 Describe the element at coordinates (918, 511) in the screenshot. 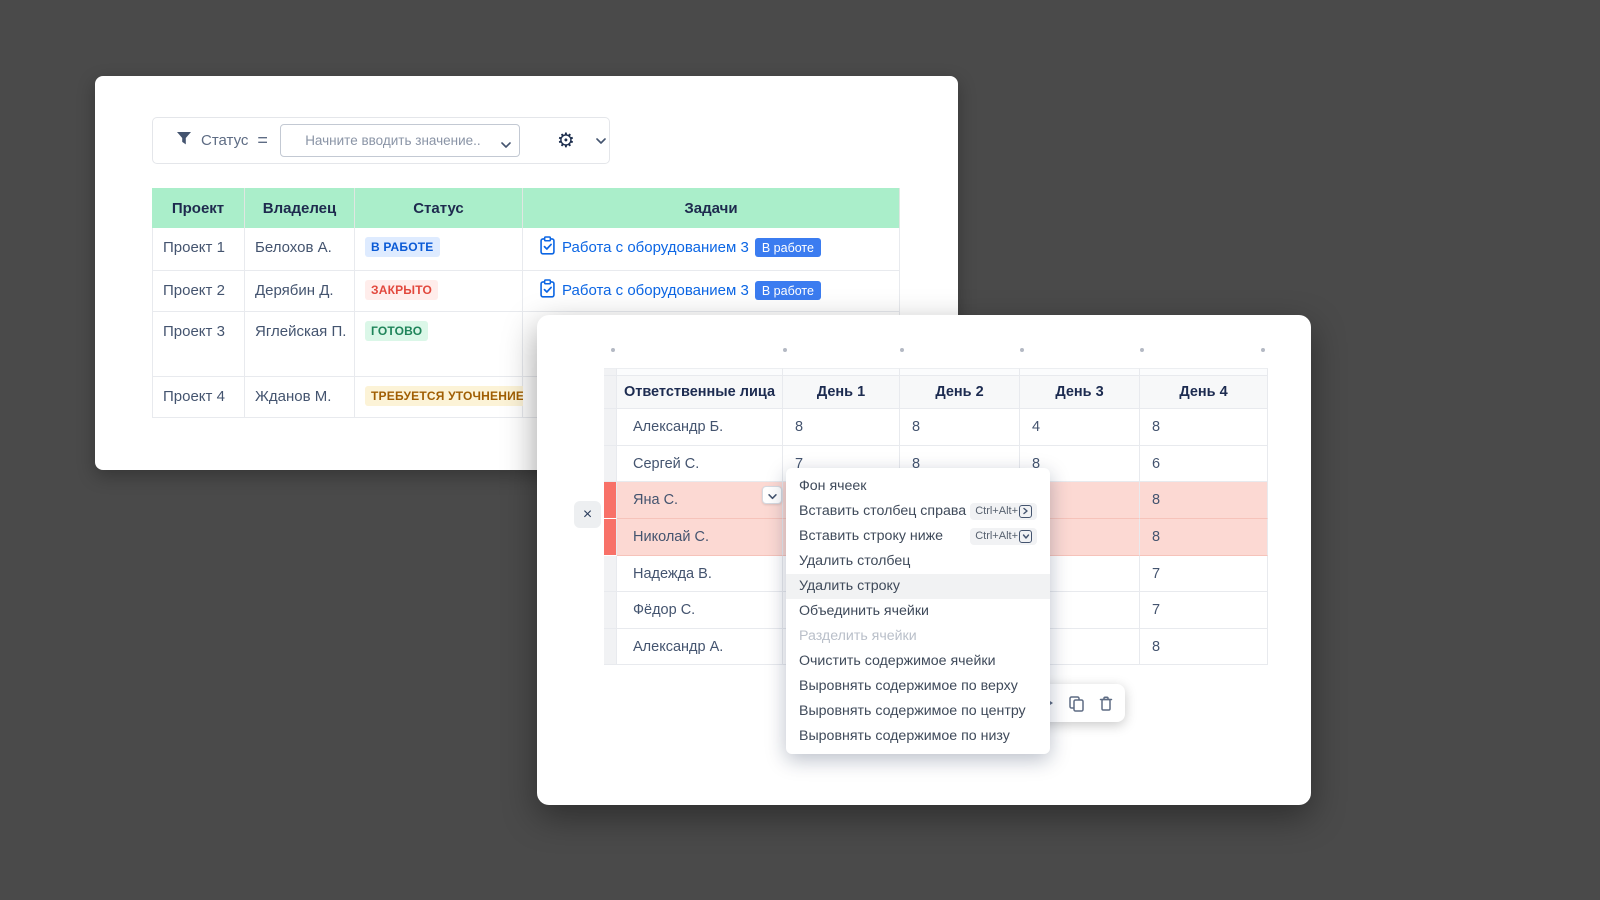

I see `menu-item: Вставить столбец справа Ctrl+Alt+` at that location.